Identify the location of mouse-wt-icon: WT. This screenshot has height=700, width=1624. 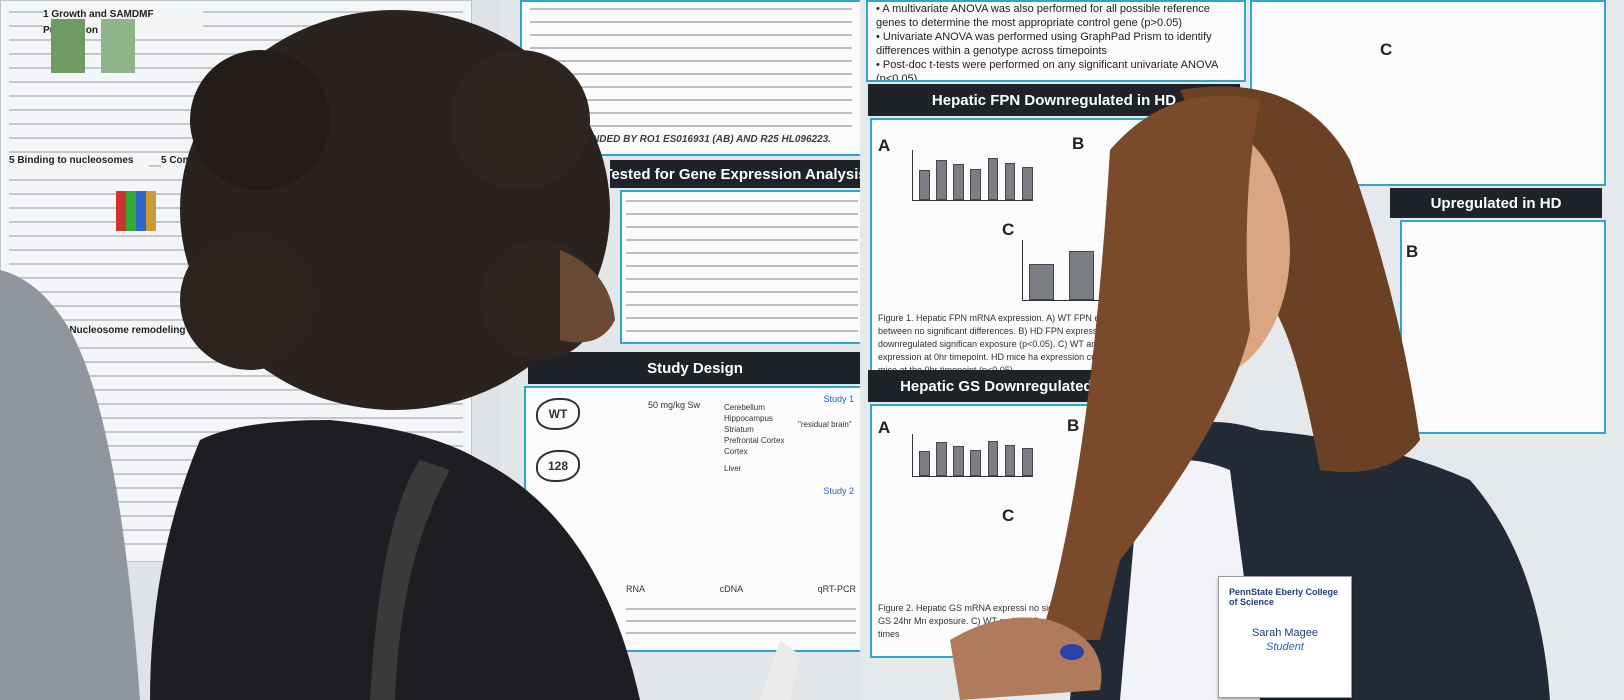
(558, 414).